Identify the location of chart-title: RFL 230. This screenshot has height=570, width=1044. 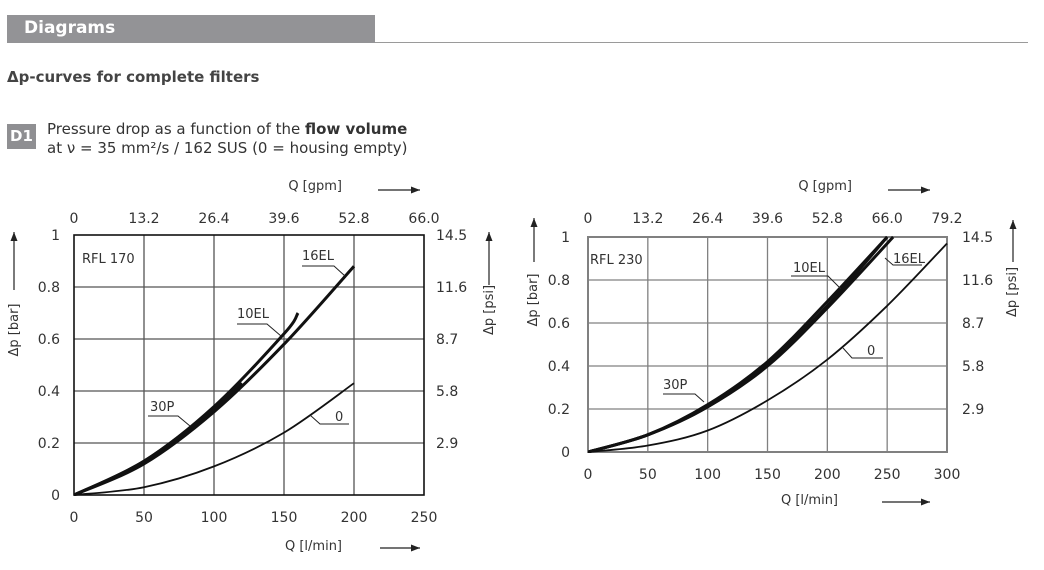
(616, 260).